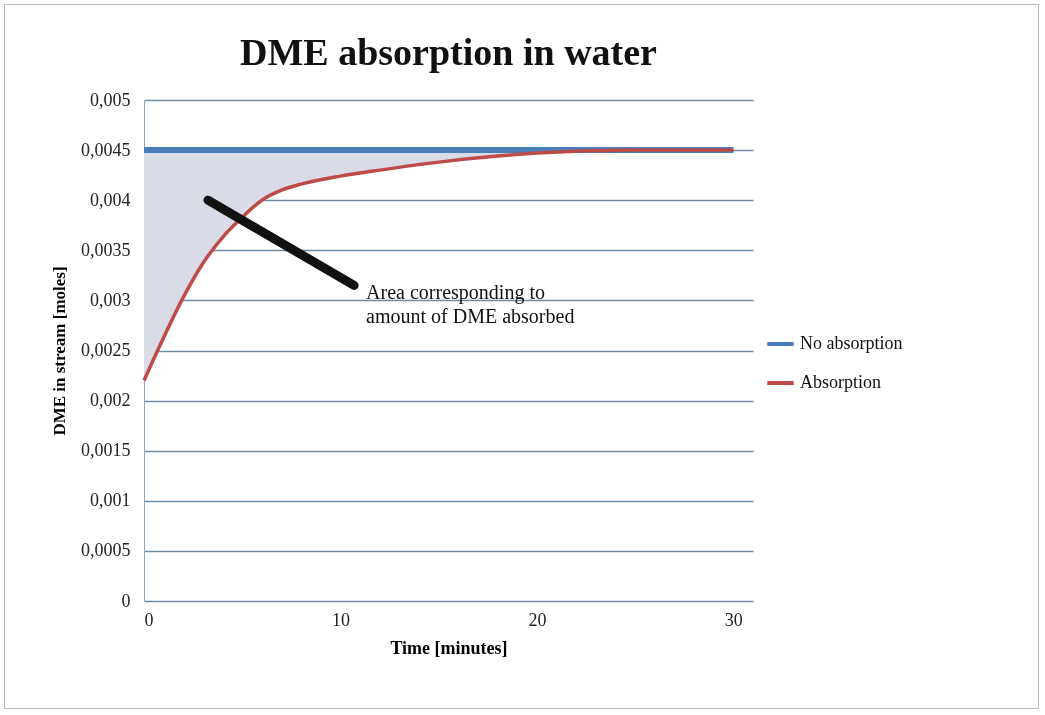 This screenshot has width=1045, height=715. Describe the element at coordinates (733, 619) in the screenshot. I see `x-tick-label: 30` at that location.